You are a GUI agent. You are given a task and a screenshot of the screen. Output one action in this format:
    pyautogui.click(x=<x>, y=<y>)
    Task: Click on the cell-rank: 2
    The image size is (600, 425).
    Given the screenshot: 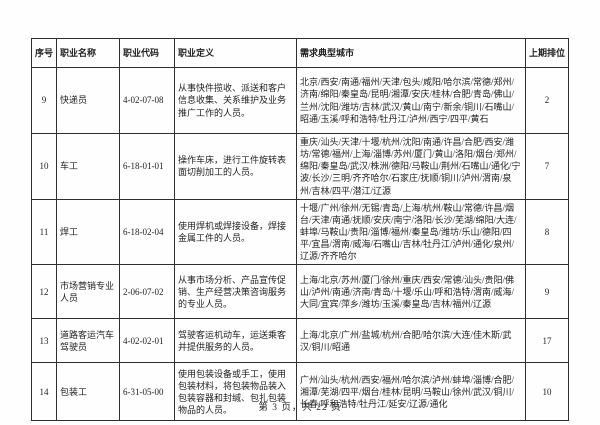 What is the action you would take?
    pyautogui.click(x=547, y=100)
    